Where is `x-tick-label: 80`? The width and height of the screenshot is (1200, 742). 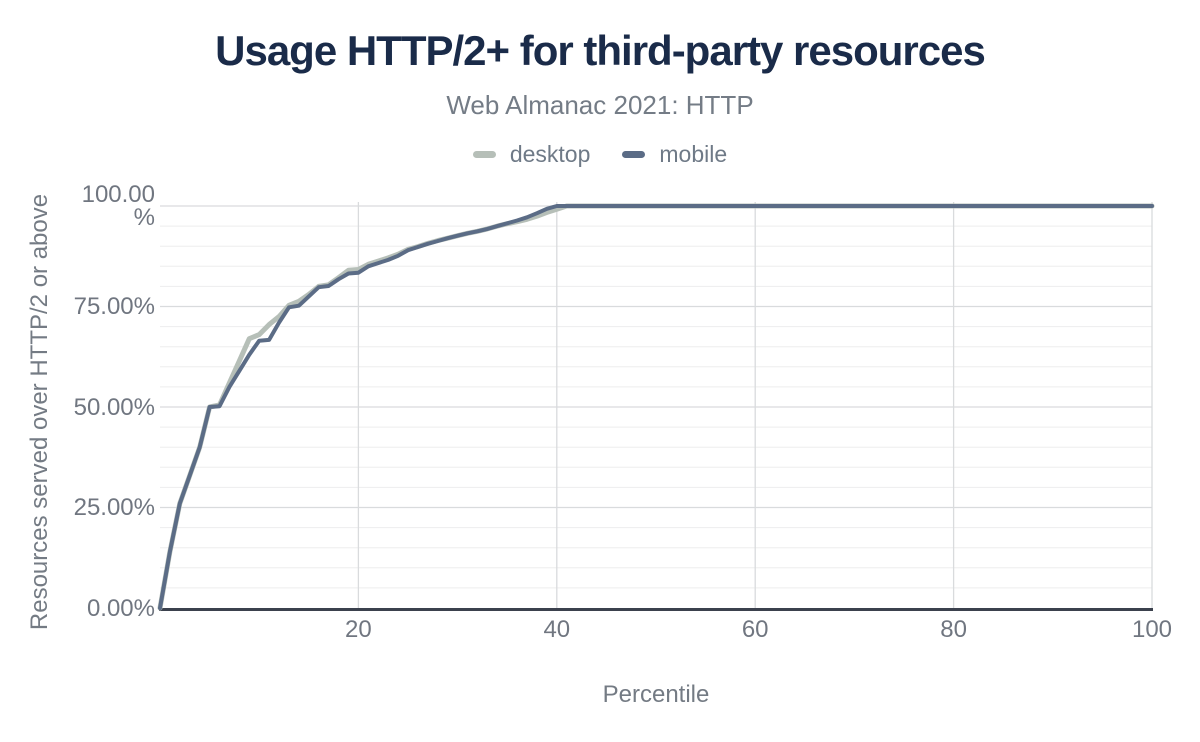
x-tick-label: 80 is located at coordinates (953, 629).